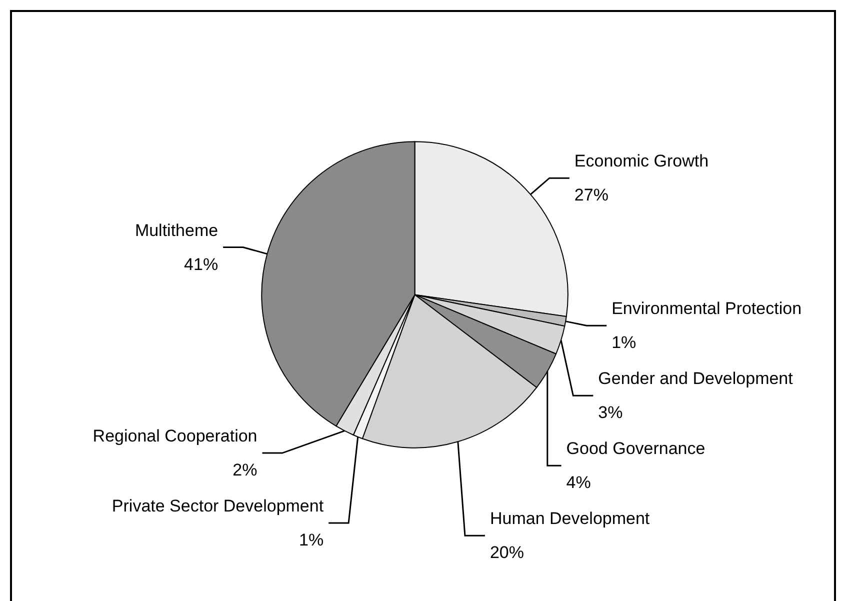 The height and width of the screenshot is (601, 846). Describe the element at coordinates (218, 506) in the screenshot. I see `slice-label: Private Sector Development` at that location.